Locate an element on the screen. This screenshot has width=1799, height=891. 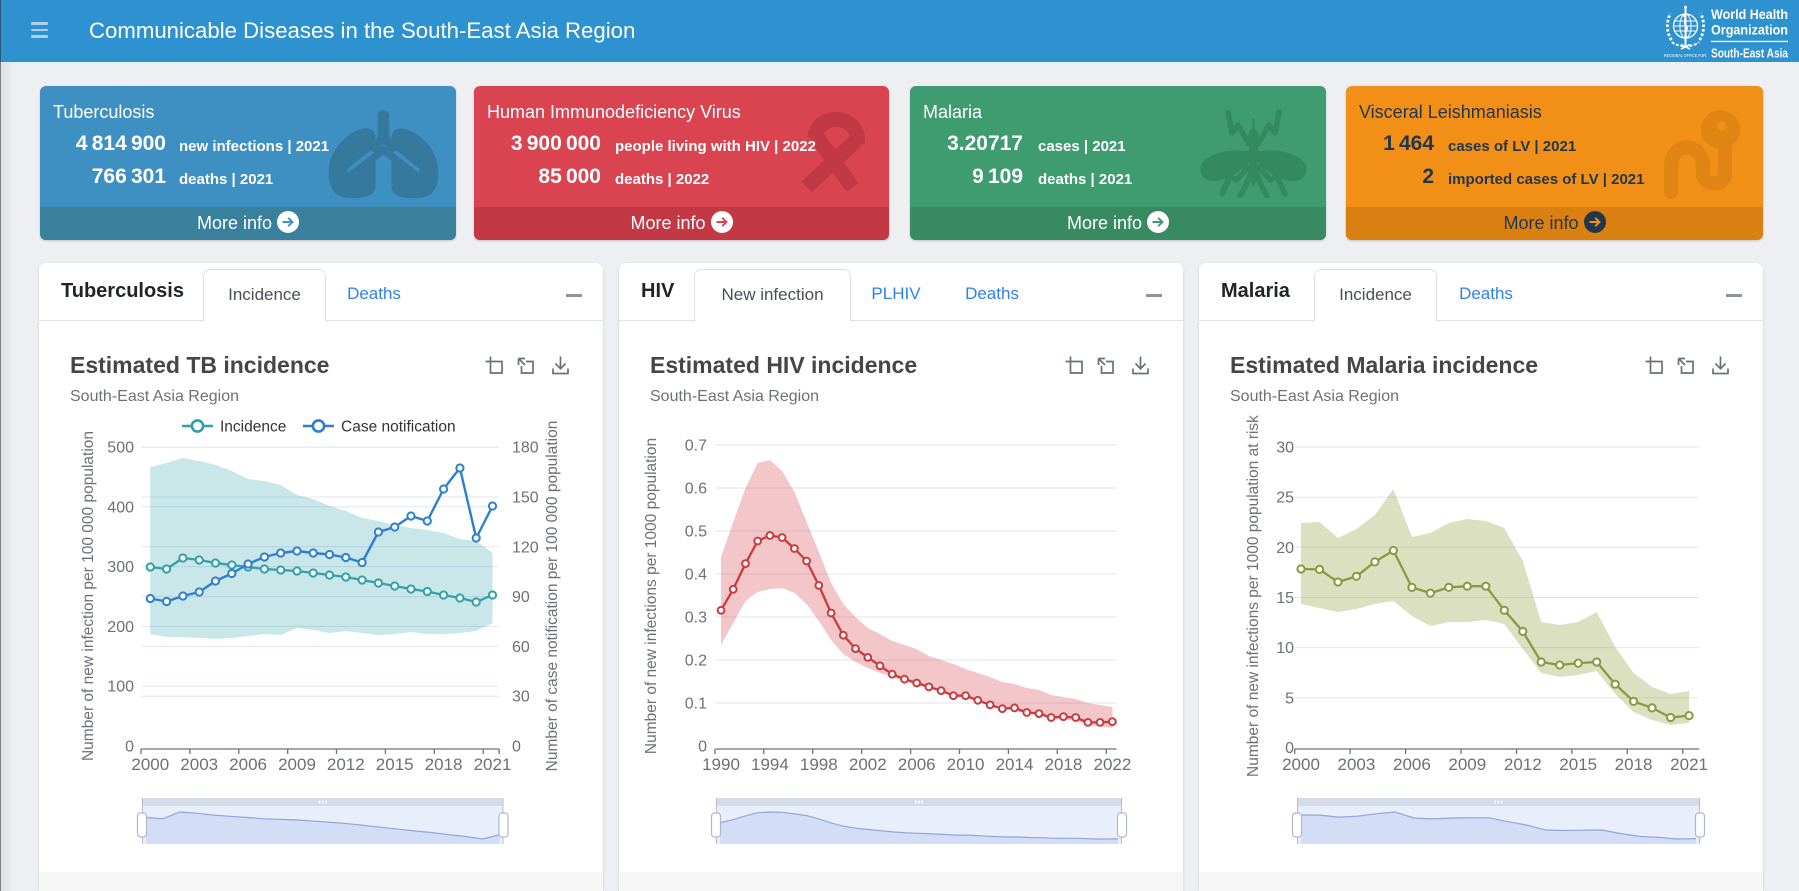
svg-text: South-East Asia is located at coordinates (1750, 54).